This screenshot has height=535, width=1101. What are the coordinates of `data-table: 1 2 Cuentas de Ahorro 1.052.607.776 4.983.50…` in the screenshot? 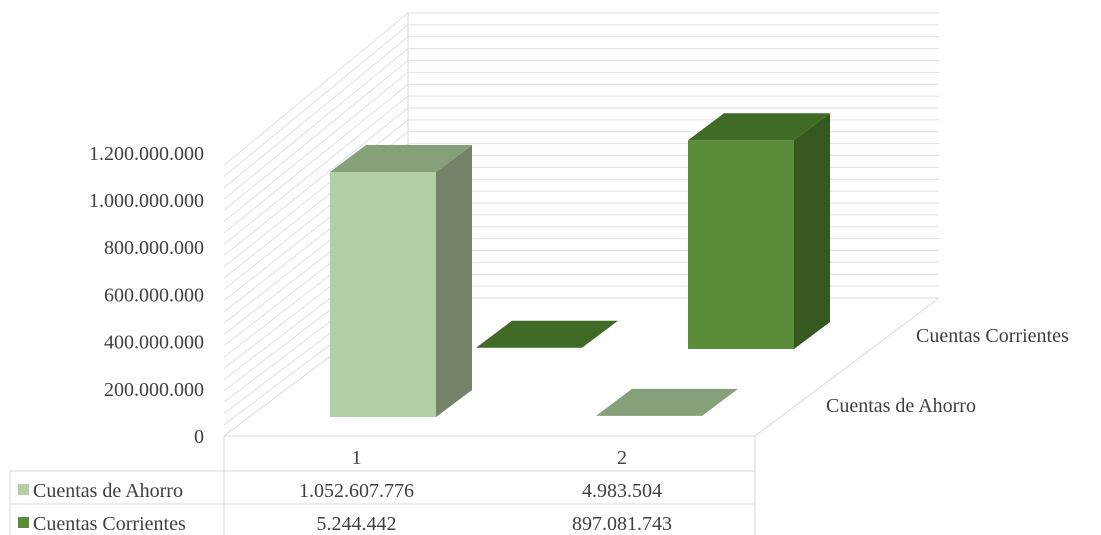 It's located at (382, 485).